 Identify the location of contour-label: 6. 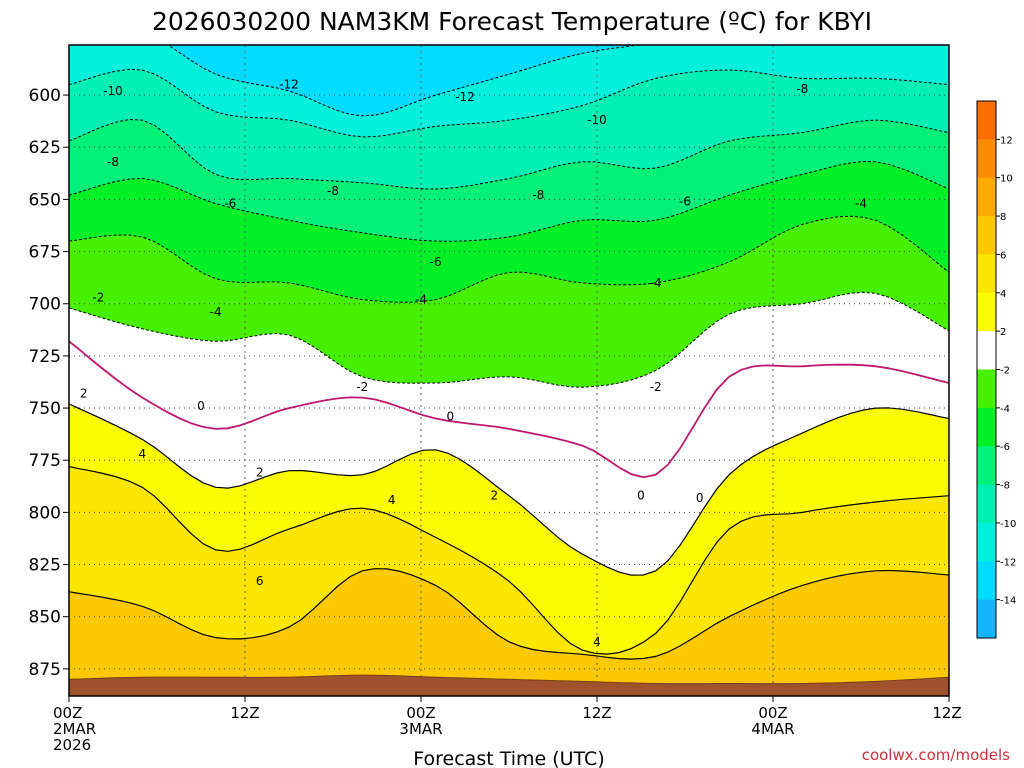
(260, 581).